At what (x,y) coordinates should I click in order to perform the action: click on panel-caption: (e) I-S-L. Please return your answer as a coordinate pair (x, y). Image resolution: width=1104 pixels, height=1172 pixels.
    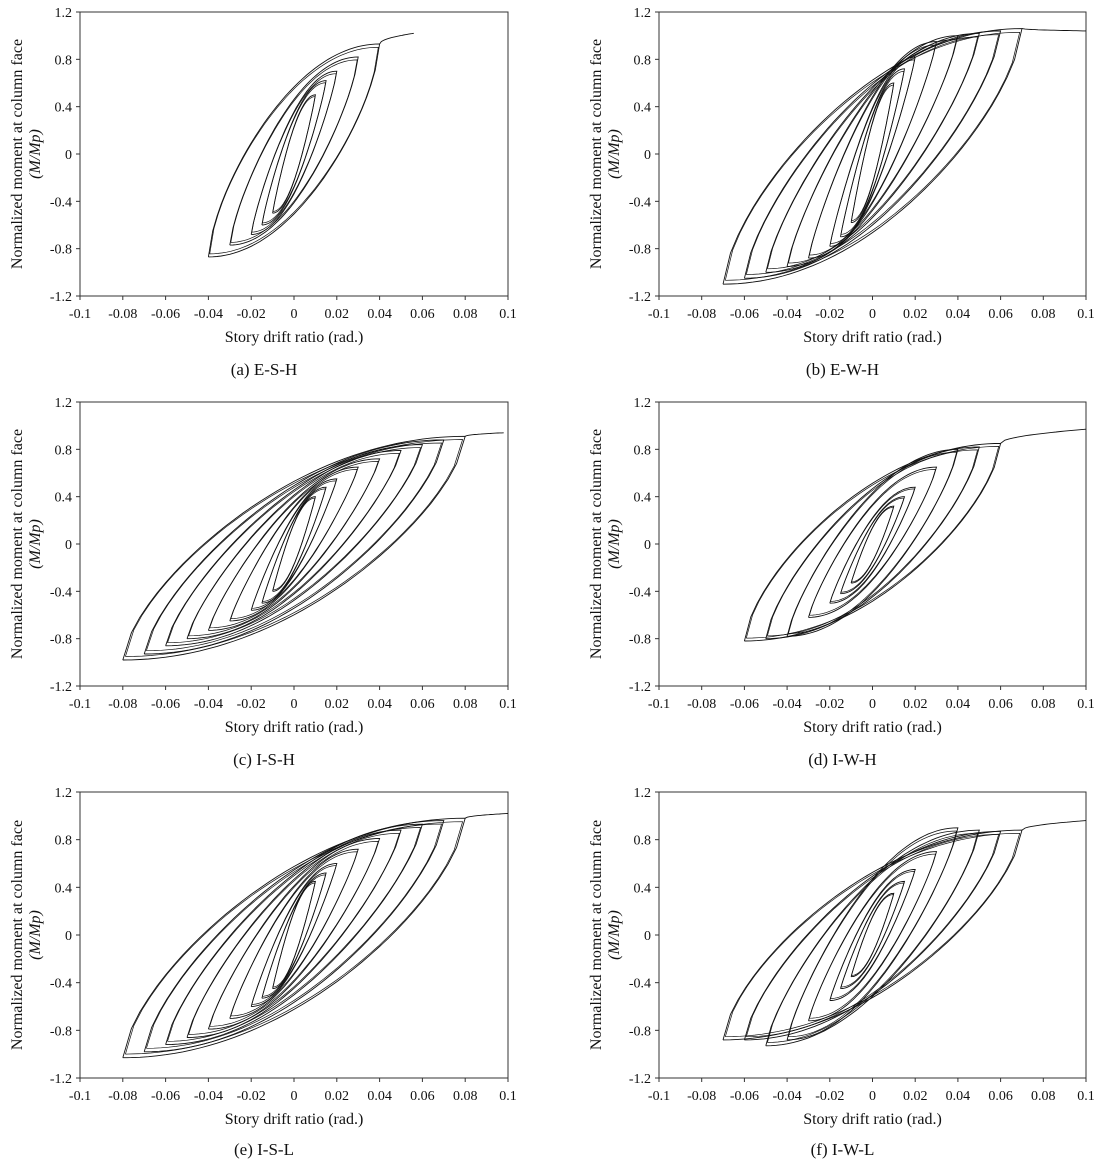
    Looking at the image, I should click on (264, 1149).